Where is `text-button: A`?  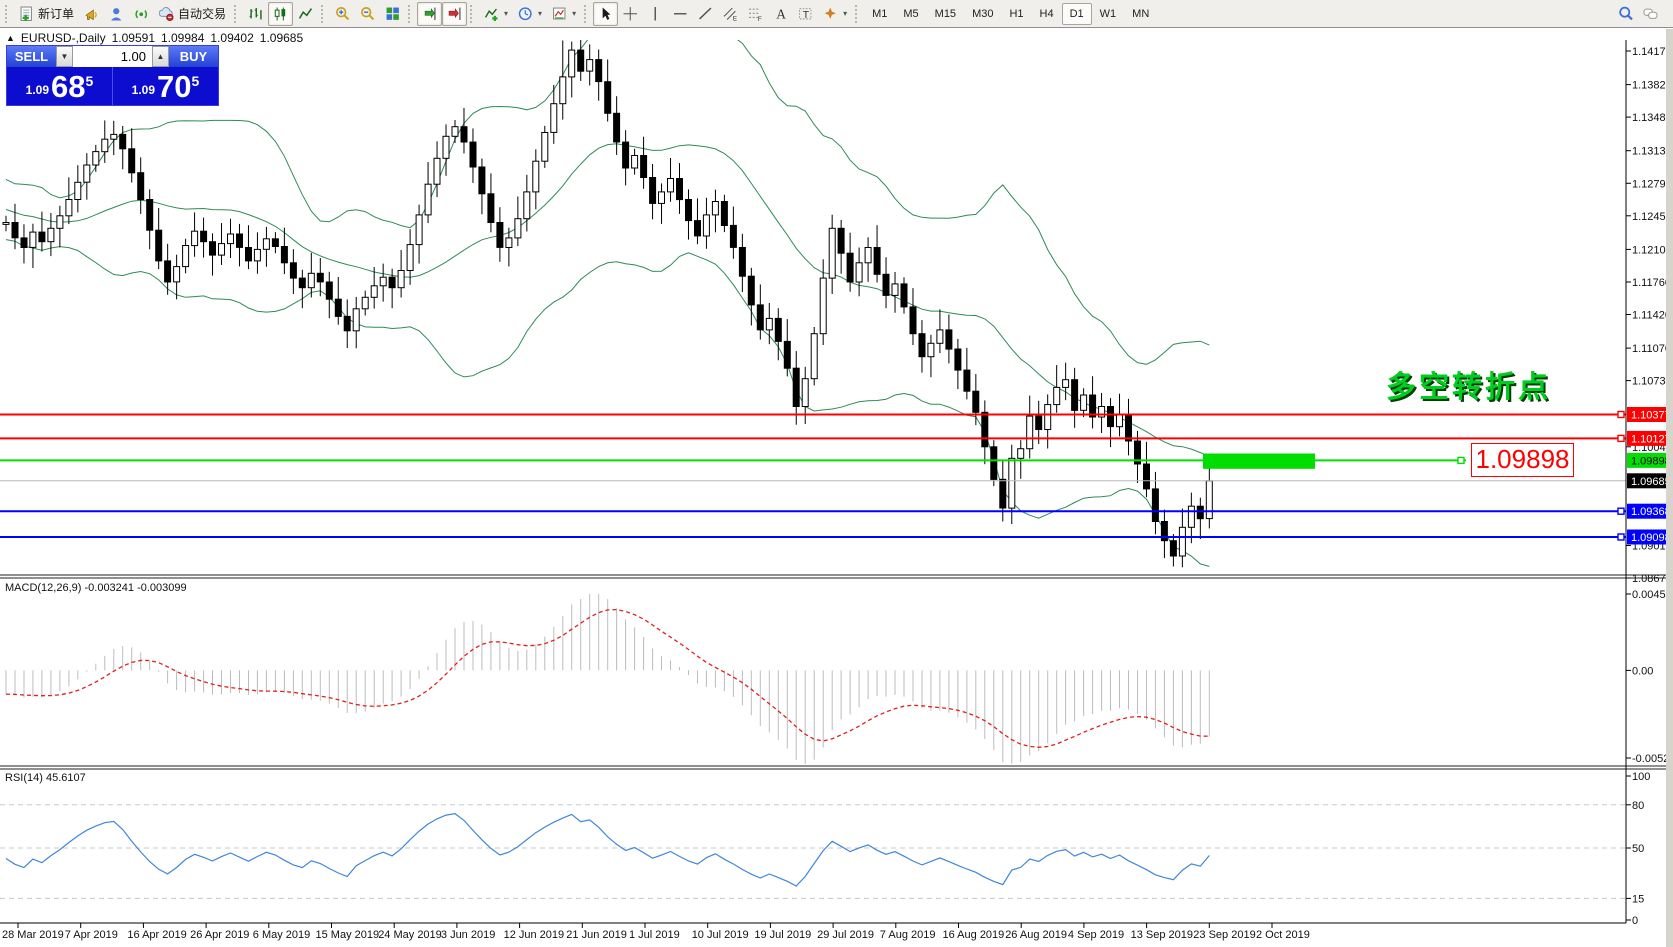 text-button: A is located at coordinates (780, 14).